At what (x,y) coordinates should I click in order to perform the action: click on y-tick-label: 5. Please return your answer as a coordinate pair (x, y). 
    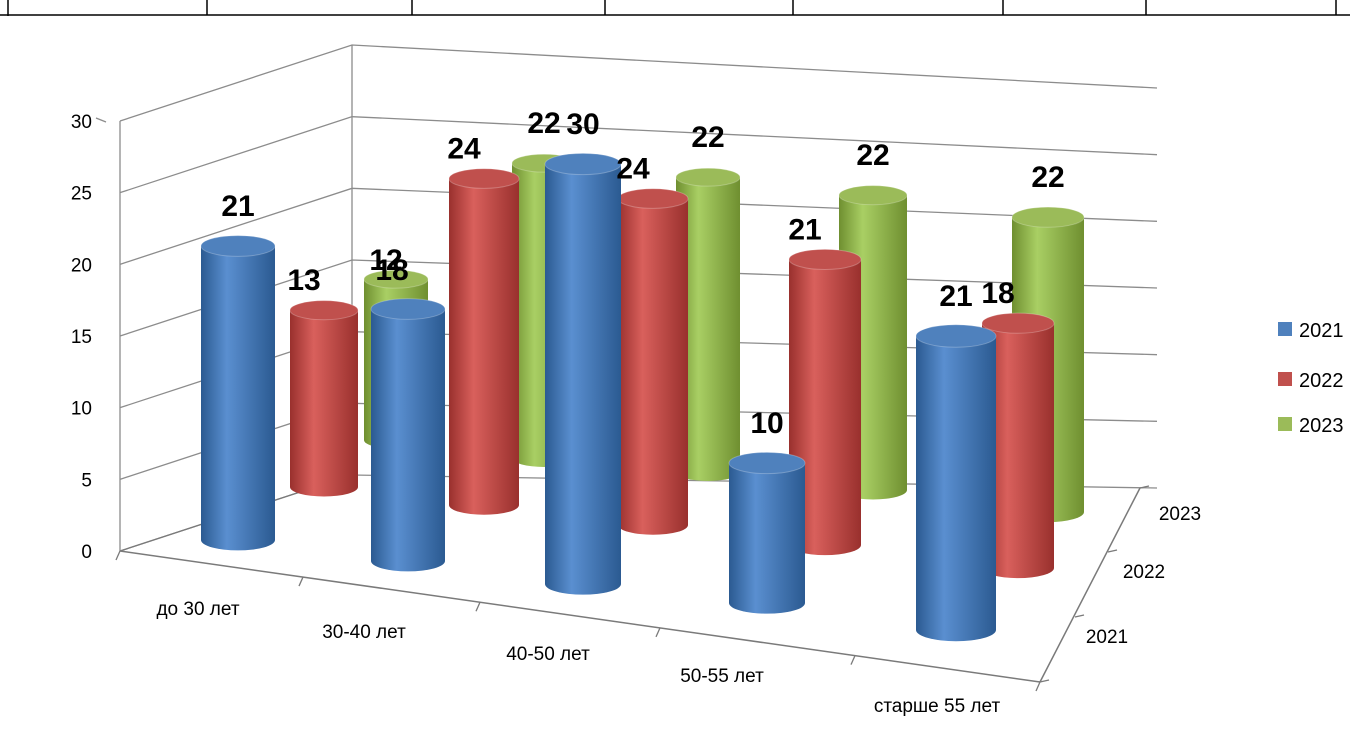
    Looking at the image, I should click on (86, 480).